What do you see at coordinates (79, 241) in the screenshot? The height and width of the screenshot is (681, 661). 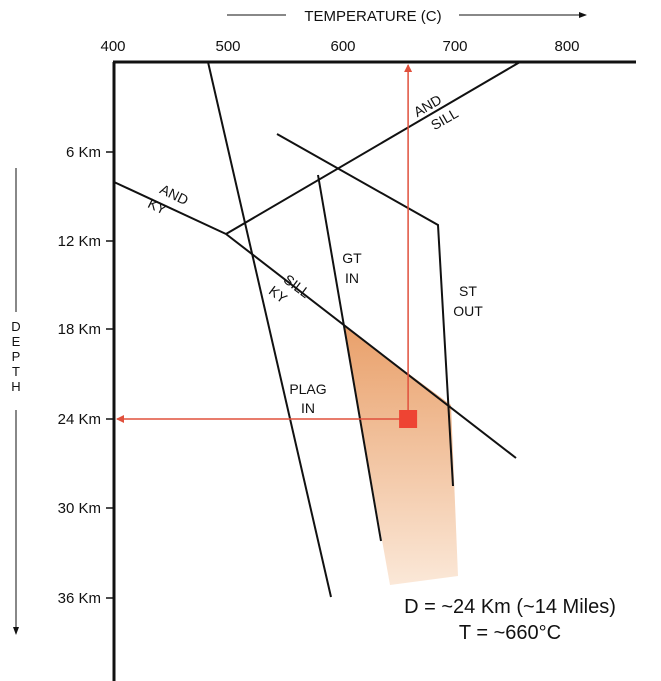 I see `depth-tick-12: 12 Km` at bounding box center [79, 241].